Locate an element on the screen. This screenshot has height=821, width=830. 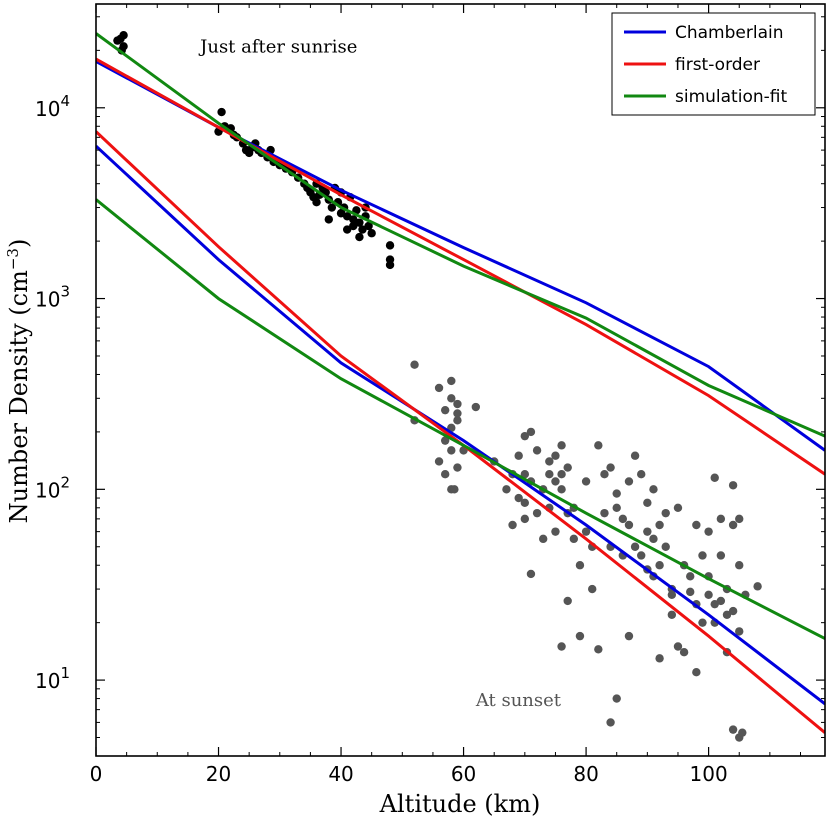
annotation-label: At sunset is located at coordinates (518, 700).